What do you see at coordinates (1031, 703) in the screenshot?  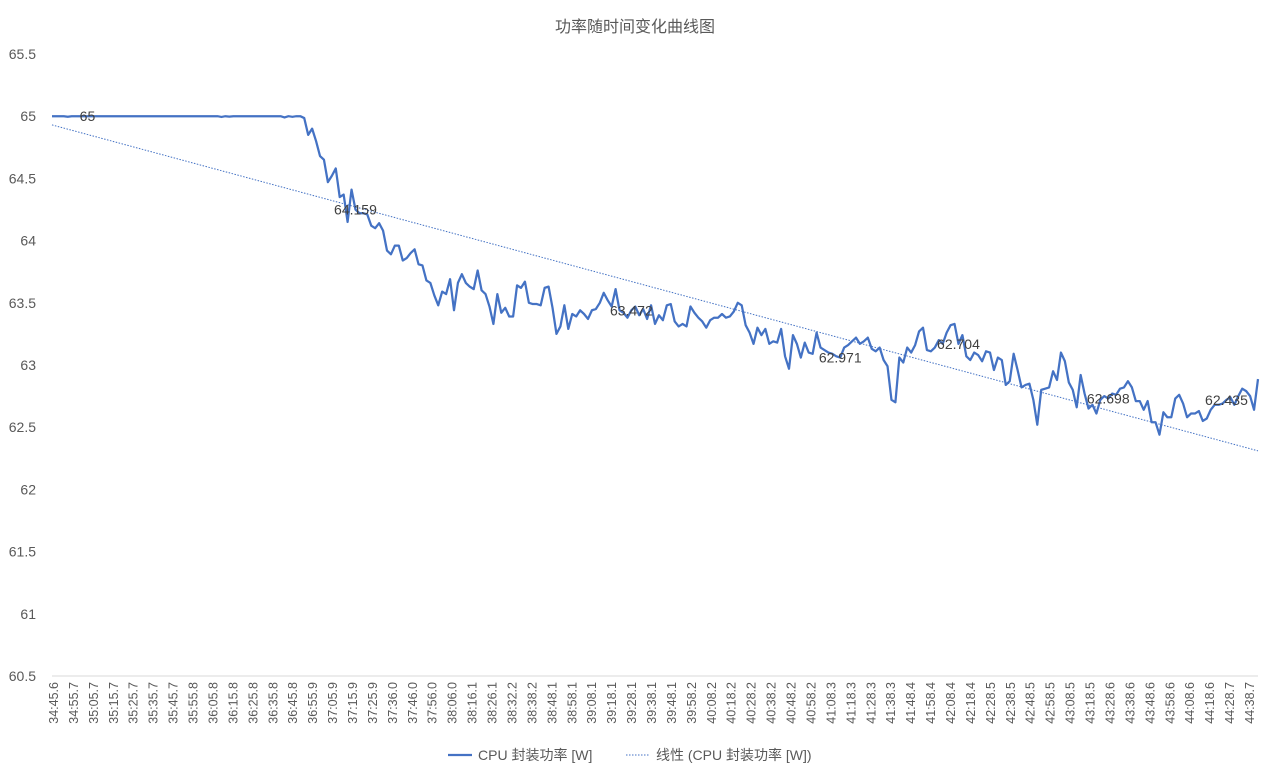 I see `x-tick-label: 42:48.5` at bounding box center [1031, 703].